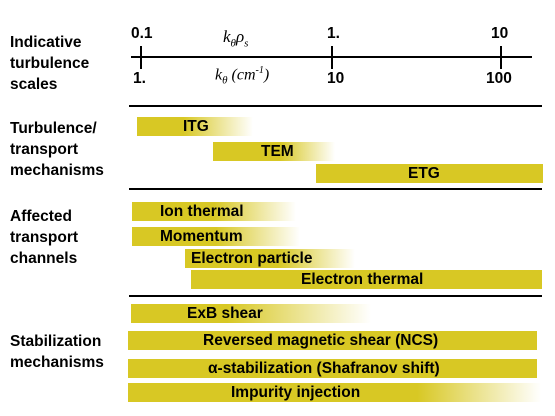  What do you see at coordinates (362, 279) in the screenshot?
I see `bar-electron-thermal-label: Electron thermal` at bounding box center [362, 279].